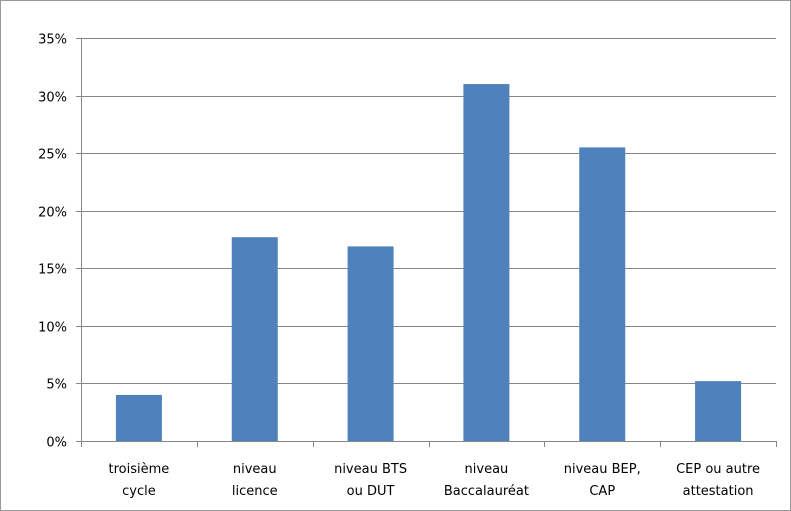 This screenshot has width=791, height=511. Describe the element at coordinates (602, 469) in the screenshot. I see `x-category-label: niveau BEP,` at that location.